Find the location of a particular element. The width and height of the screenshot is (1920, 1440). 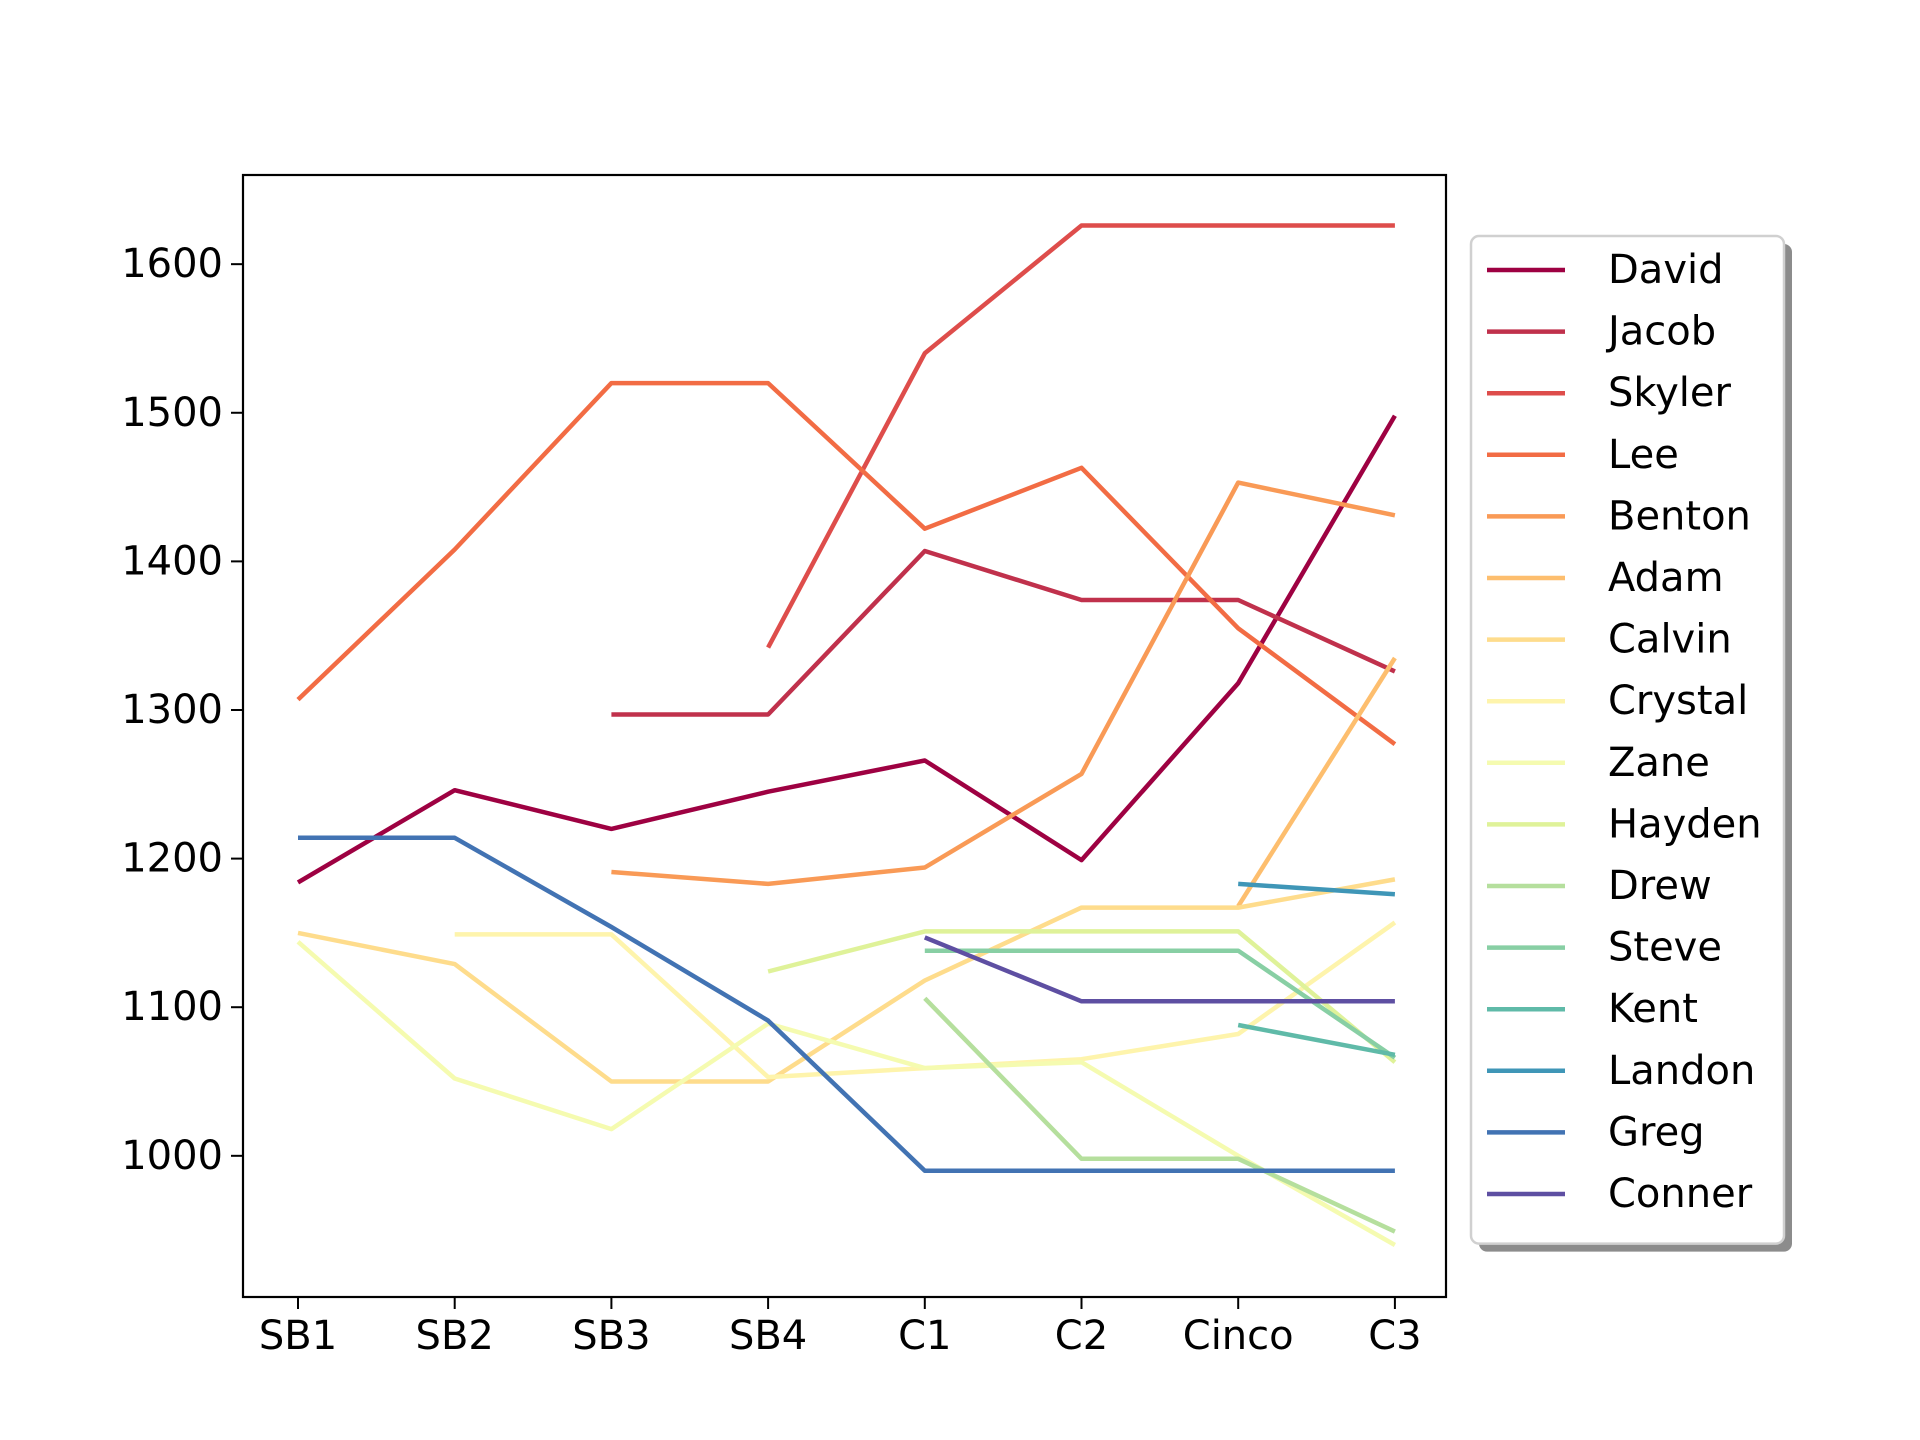

legend-label-david: David is located at coordinates (1666, 270).